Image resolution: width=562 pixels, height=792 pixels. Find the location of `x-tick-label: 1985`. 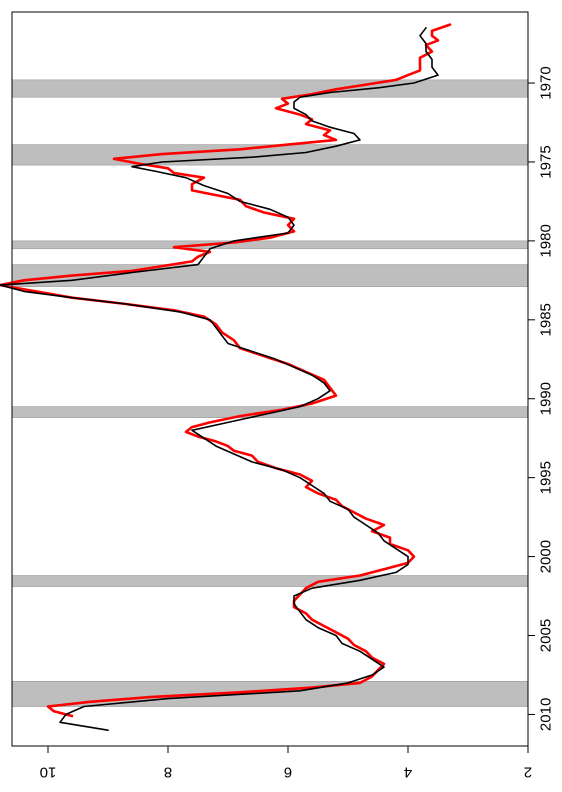

x-tick-label: 1985 is located at coordinates (546, 319).